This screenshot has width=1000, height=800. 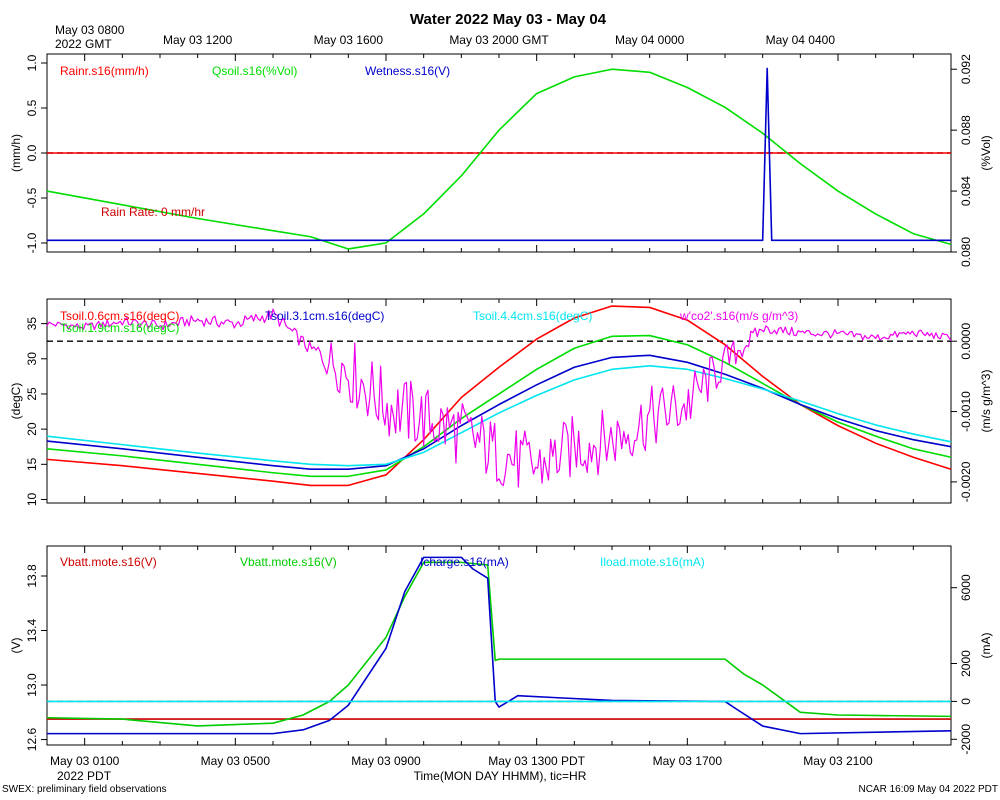 What do you see at coordinates (966, 663) in the screenshot?
I see `y-tick-label-right: 2000` at bounding box center [966, 663].